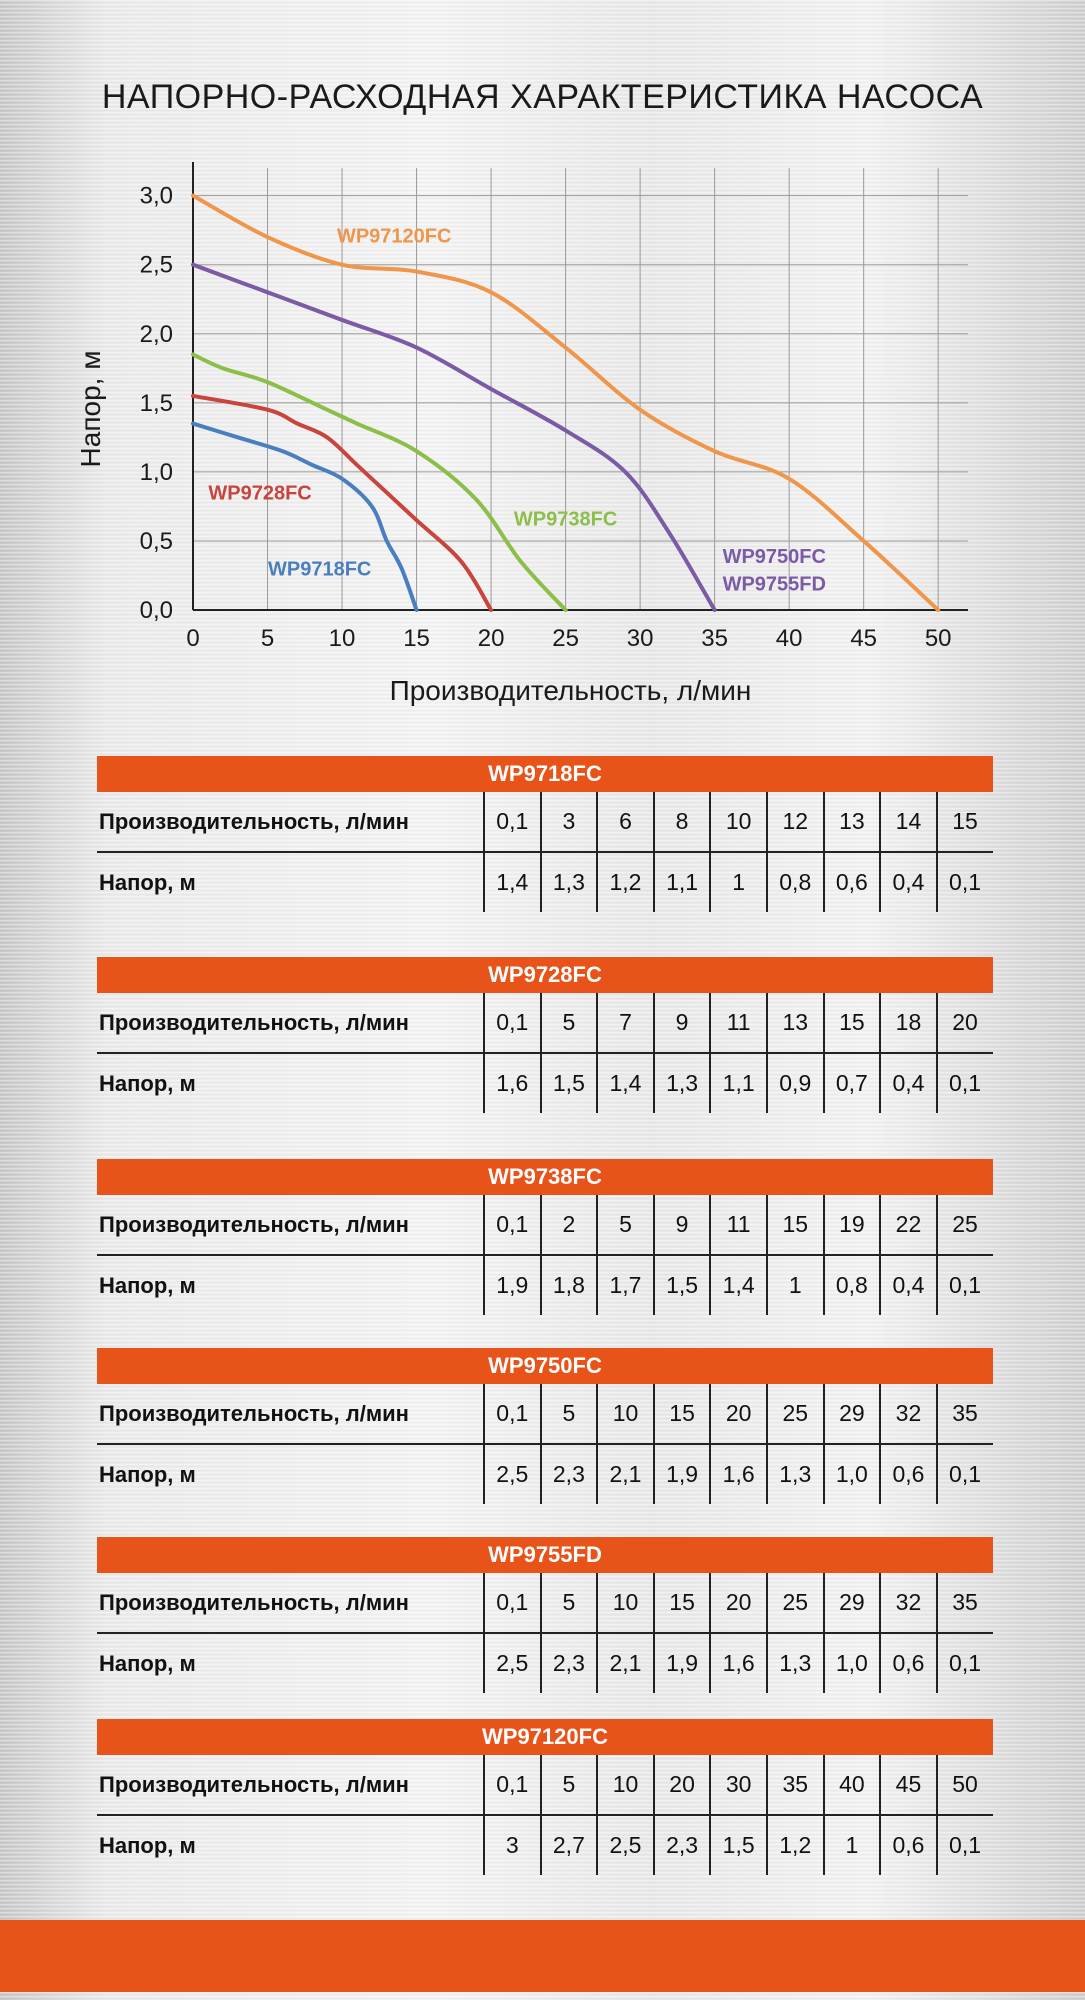  Describe the element at coordinates (624, 1285) in the screenshot. I see `table-cell: 1,7` at that location.